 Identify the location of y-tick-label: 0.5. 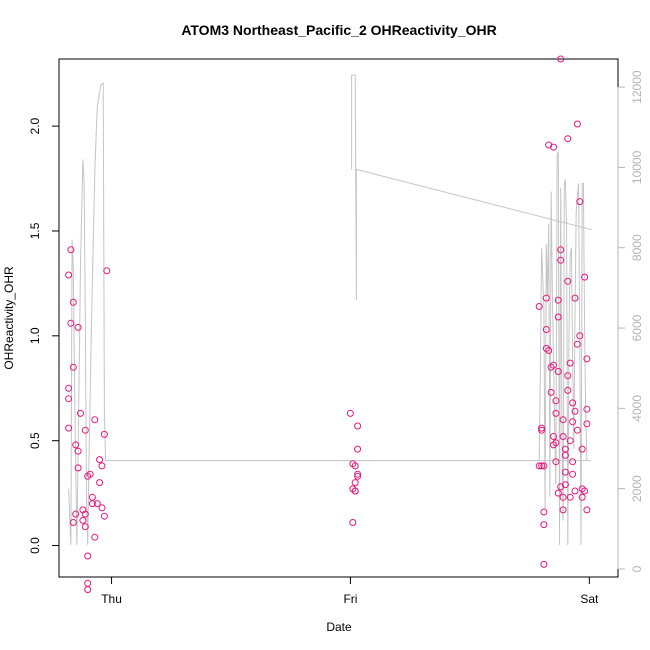
(35, 440).